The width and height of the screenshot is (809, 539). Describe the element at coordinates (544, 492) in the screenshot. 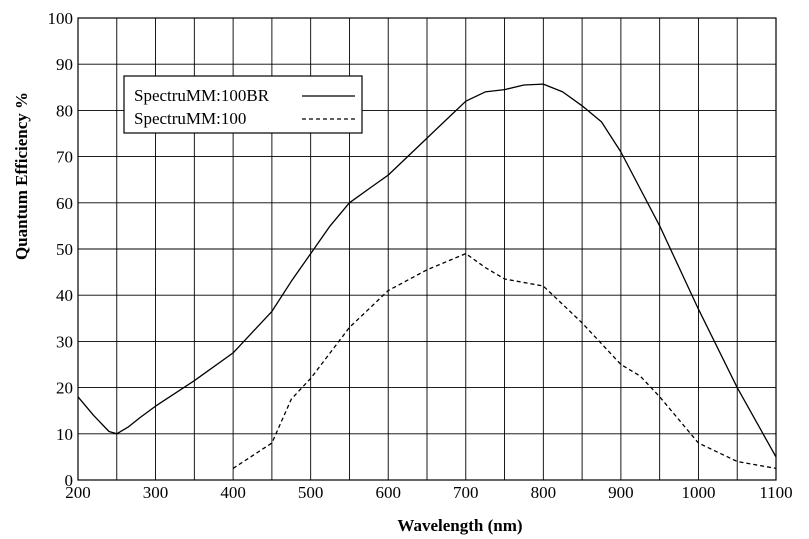

I see `x-tick-label: 800` at that location.